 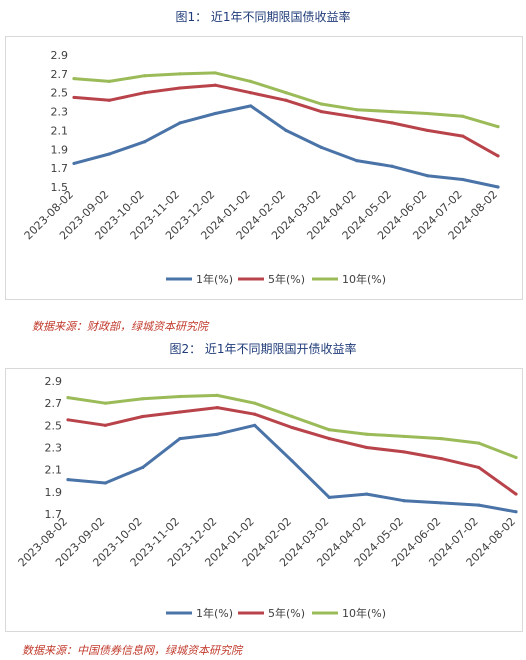 I want to click on figure1-source: 数据来源：财政部，绿城资本研究院, so click(x=120, y=326).